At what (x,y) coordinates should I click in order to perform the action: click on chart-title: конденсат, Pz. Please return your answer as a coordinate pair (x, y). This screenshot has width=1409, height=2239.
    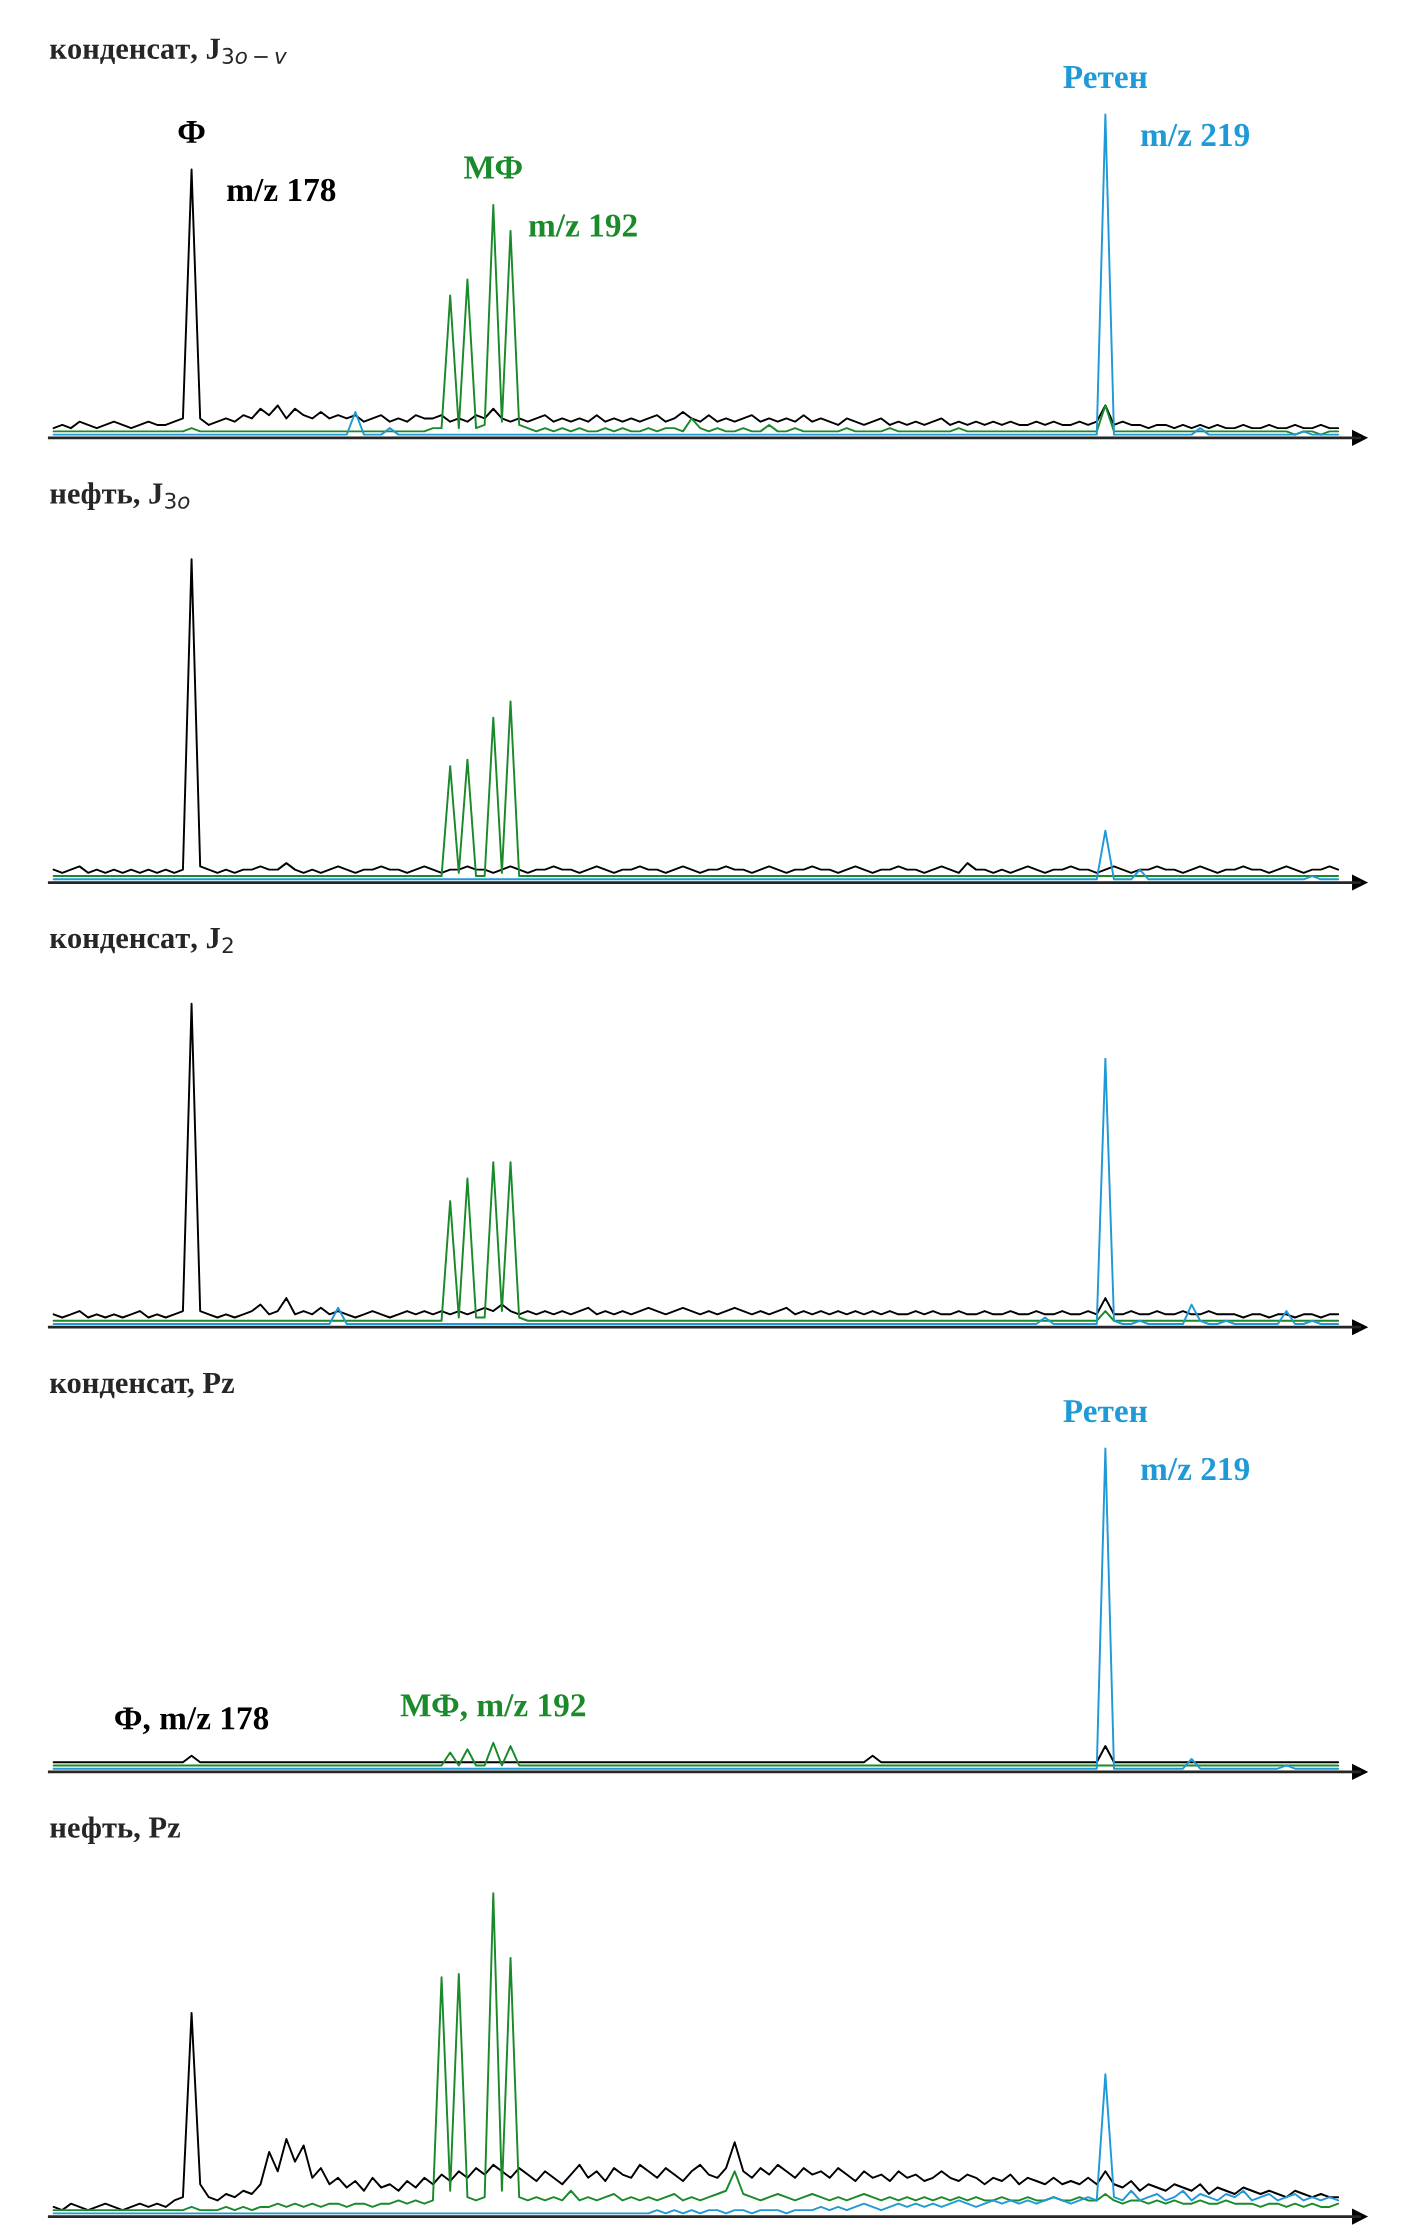
    Looking at the image, I should click on (141, 1385).